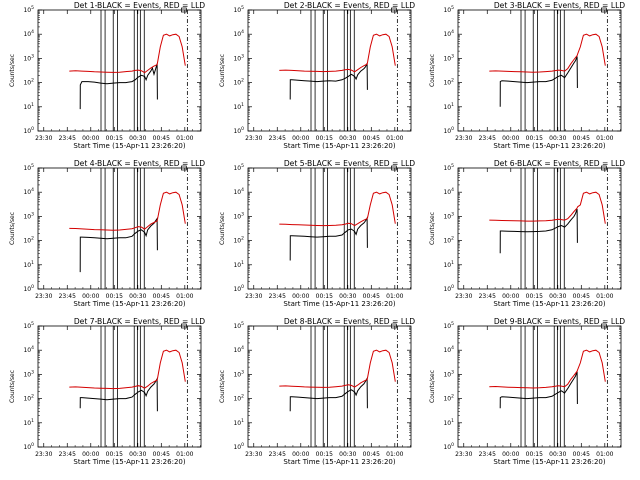 Image resolution: width=640 pixels, height=480 pixels. What do you see at coordinates (349, 5) in the screenshot?
I see `panel-title: Det 2-BLACK = Events, RED = LLD` at bounding box center [349, 5].